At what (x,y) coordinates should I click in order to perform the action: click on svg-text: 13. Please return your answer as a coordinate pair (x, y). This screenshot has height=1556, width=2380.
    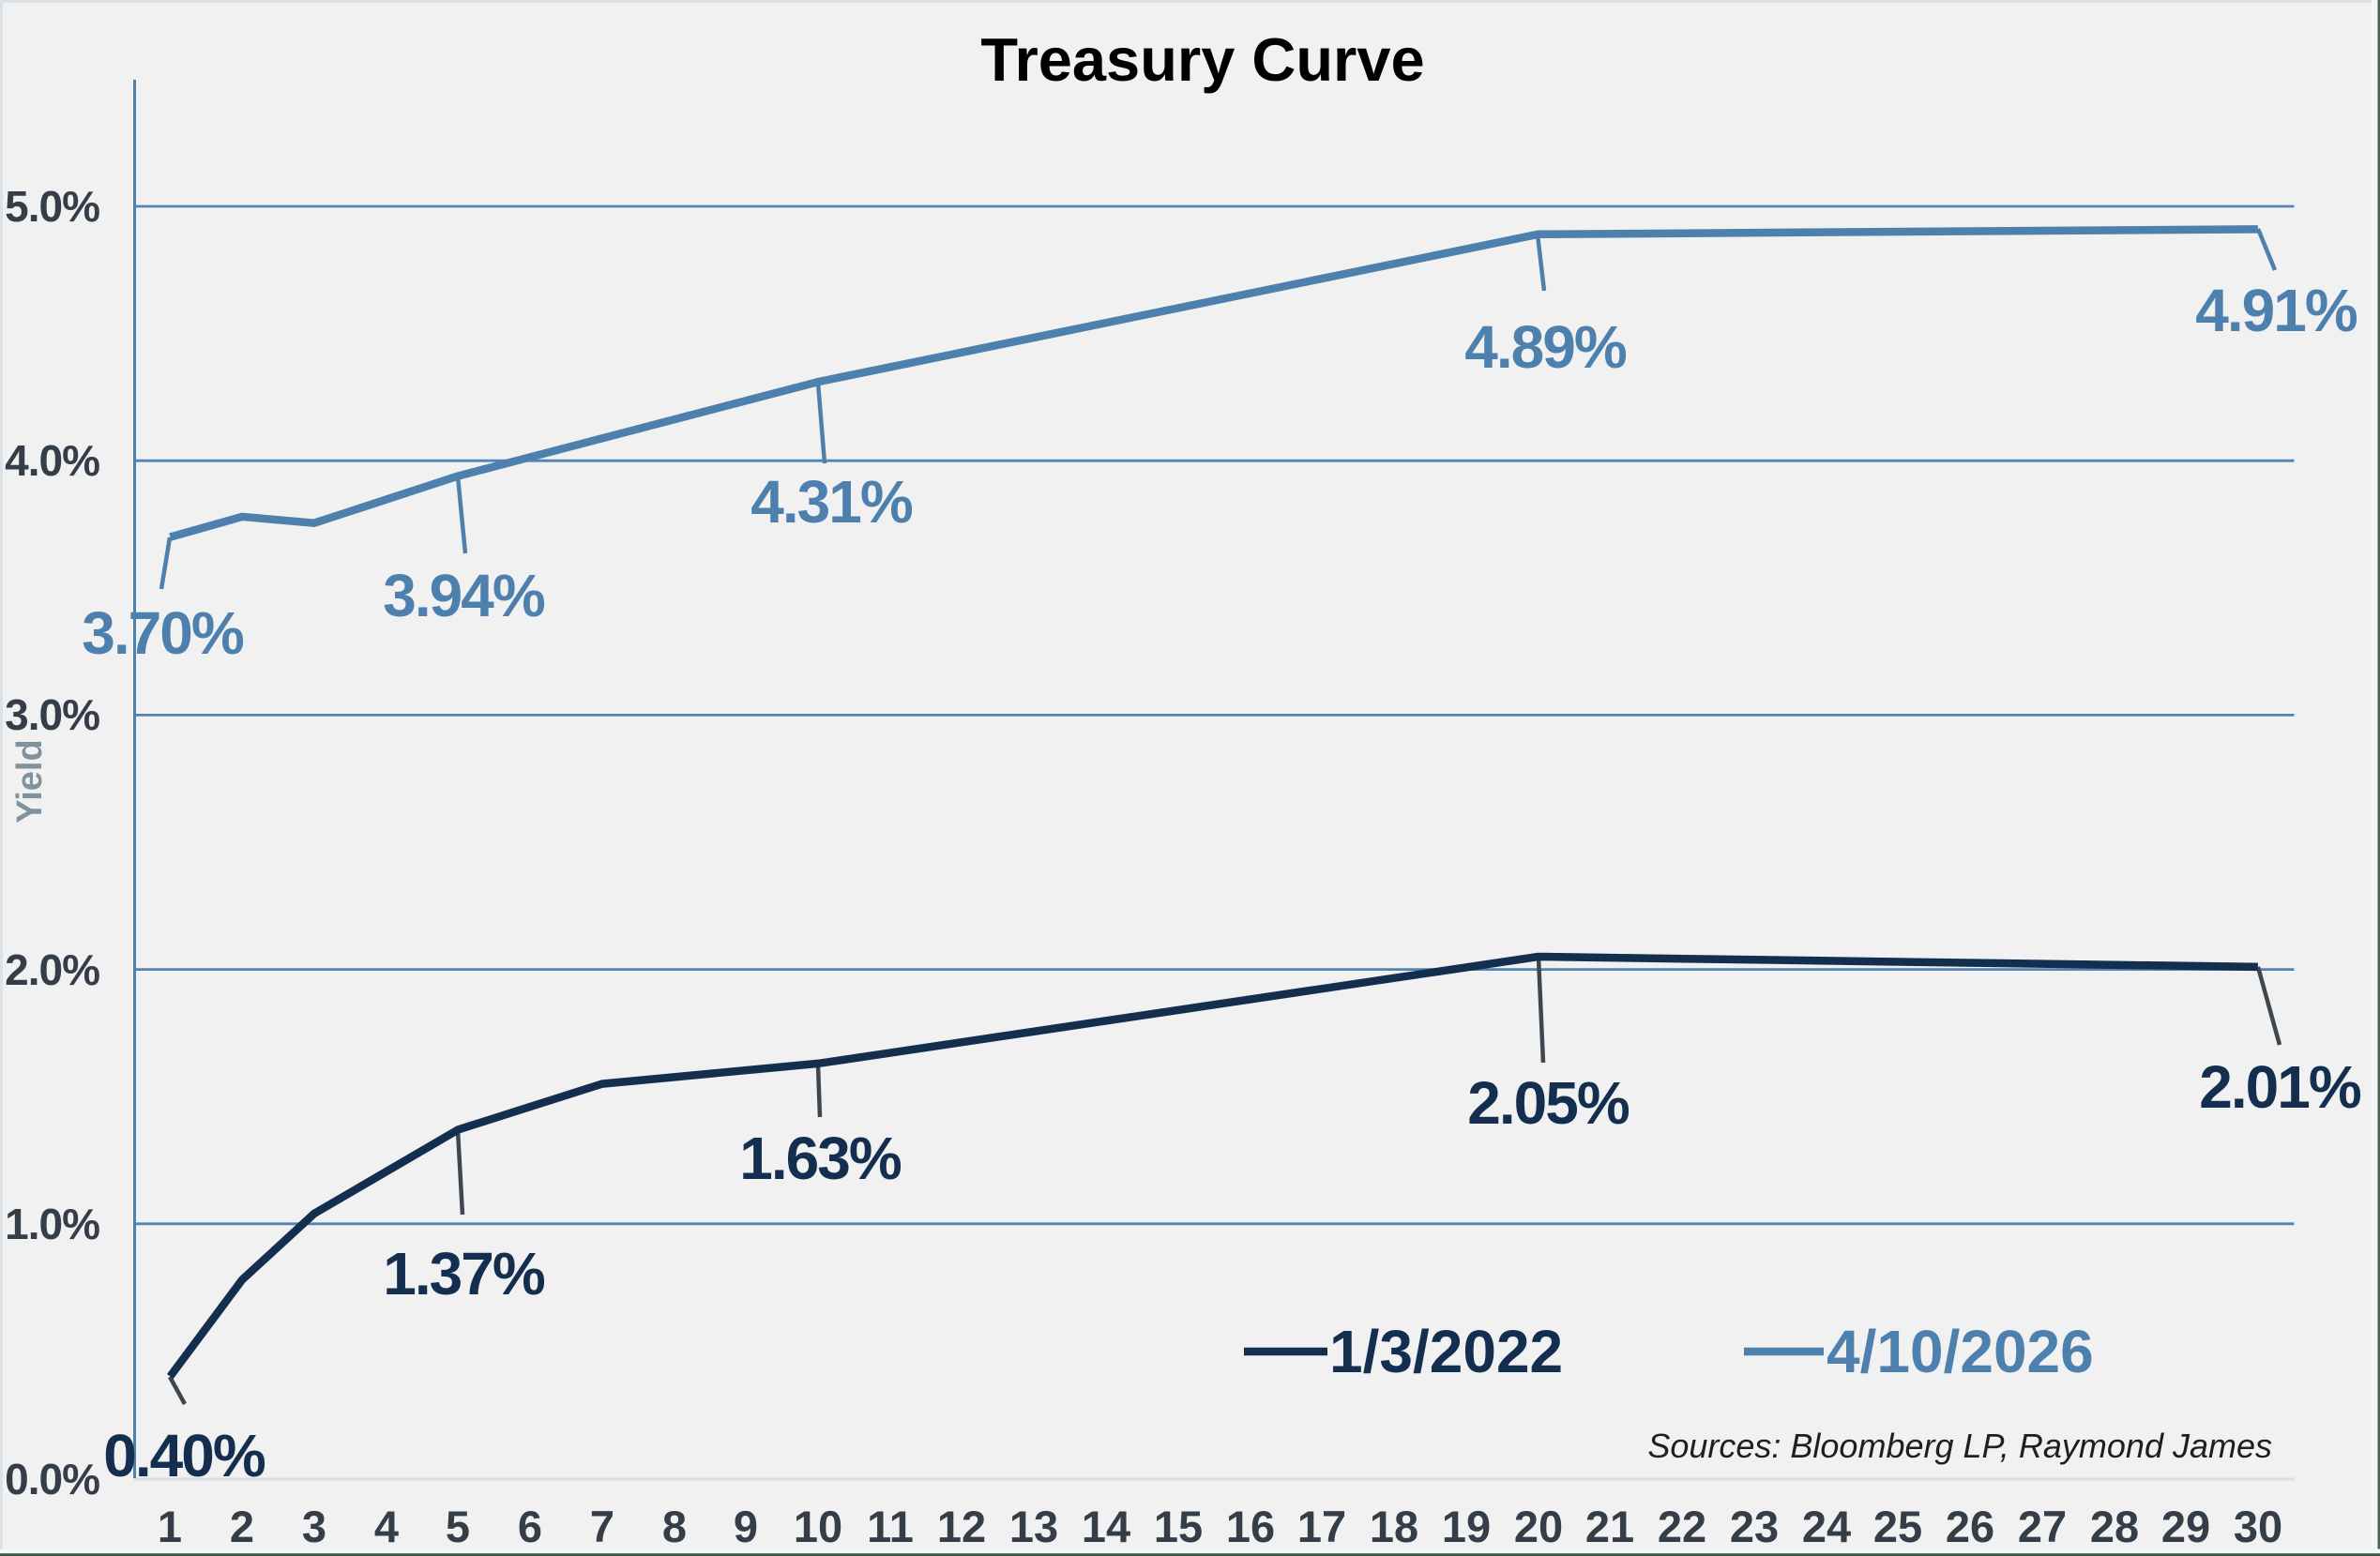
    Looking at the image, I should click on (1033, 1526).